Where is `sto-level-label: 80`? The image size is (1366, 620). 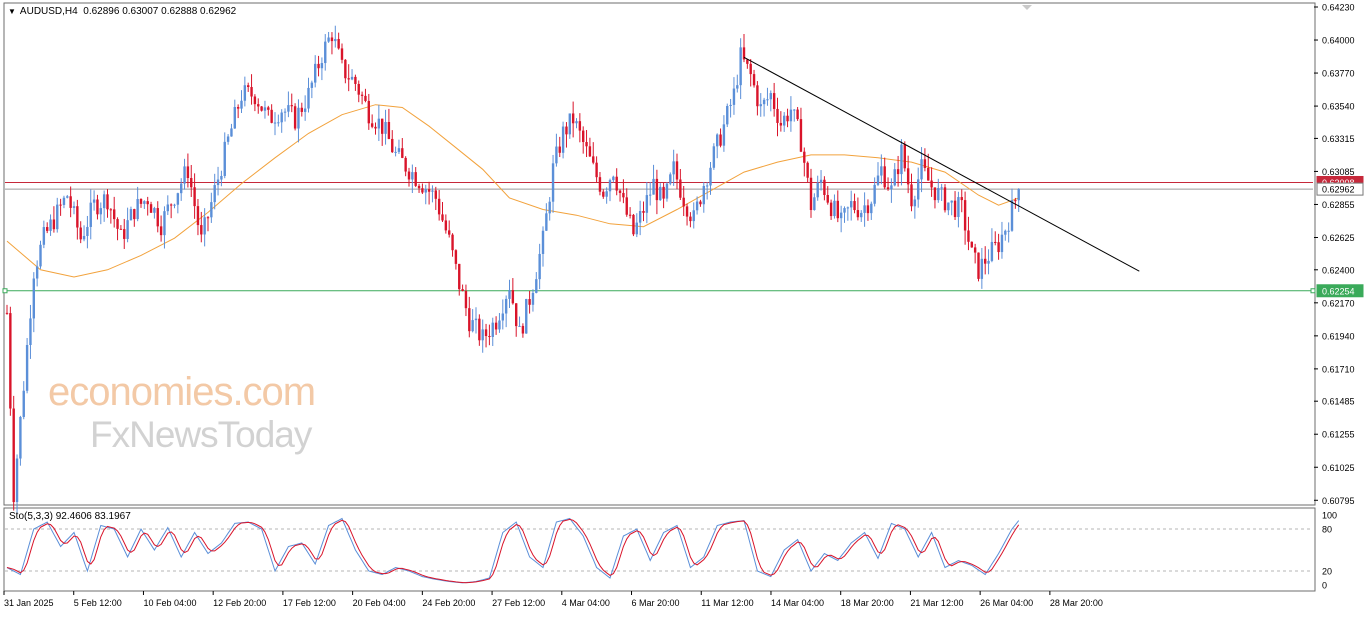 sto-level-label: 80 is located at coordinates (1327, 530).